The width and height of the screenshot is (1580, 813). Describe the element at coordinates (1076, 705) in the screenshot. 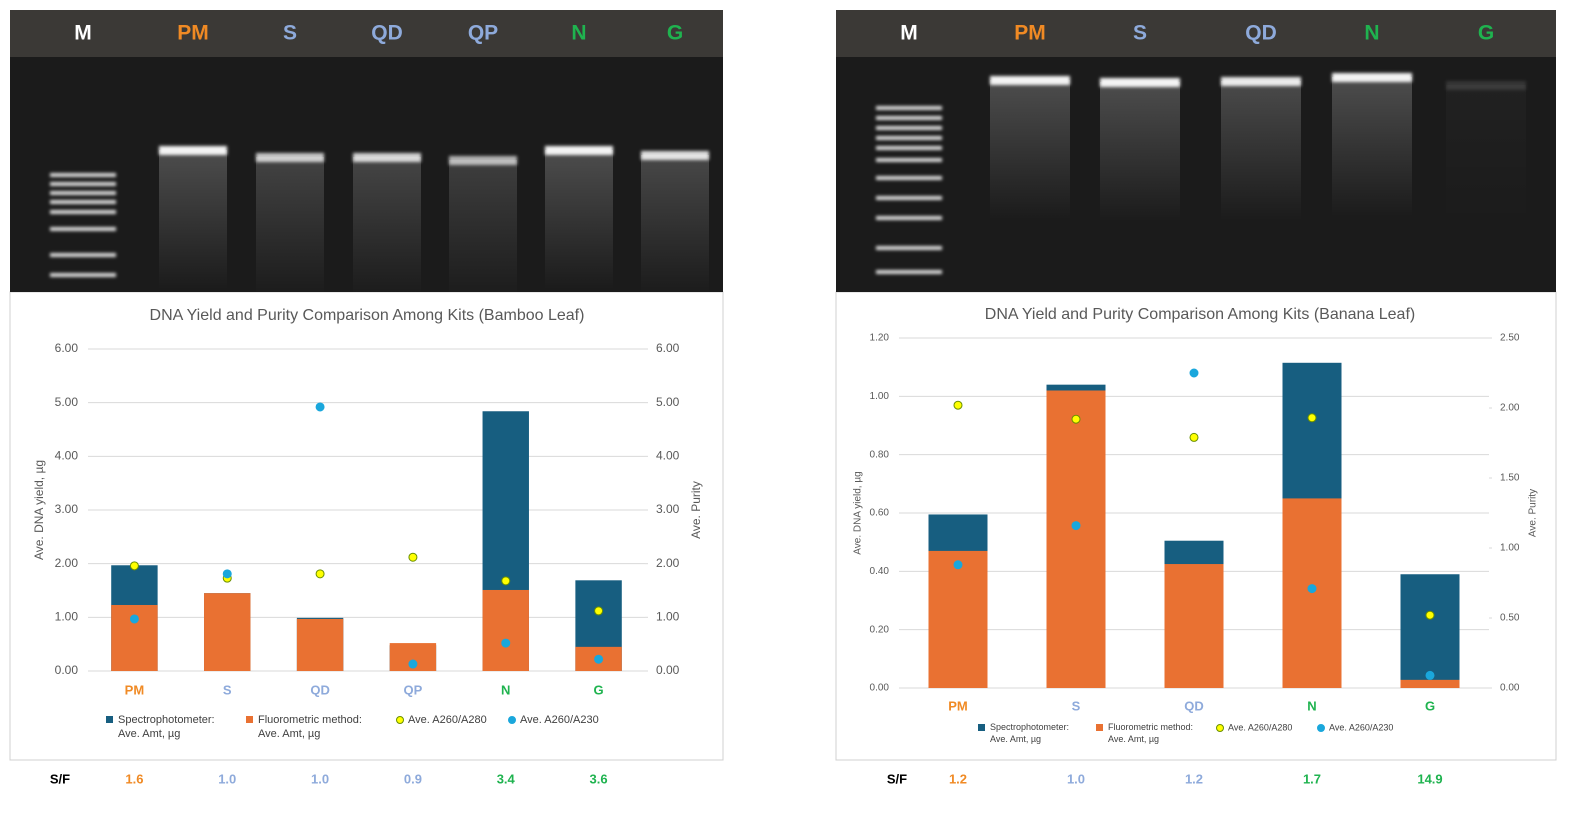

I see `x-tick-label: S` at that location.